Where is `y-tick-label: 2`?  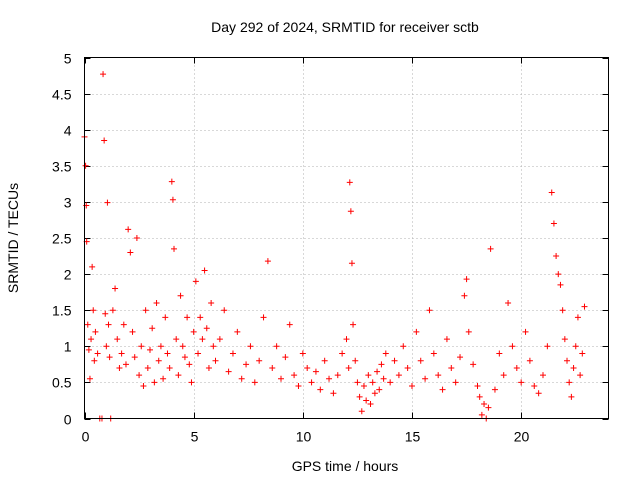
y-tick-label: 2 is located at coordinates (68, 275).